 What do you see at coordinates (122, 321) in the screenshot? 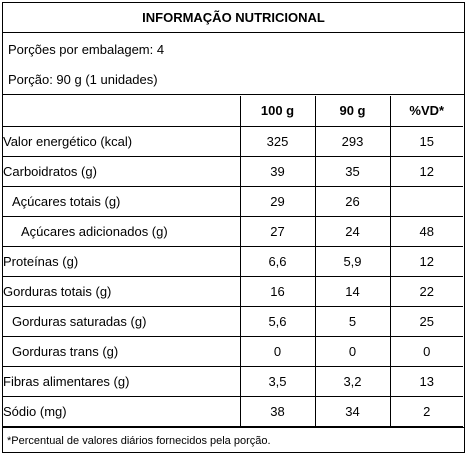
I see `nutrient-label: Gorduras saturadas (g)` at bounding box center [122, 321].